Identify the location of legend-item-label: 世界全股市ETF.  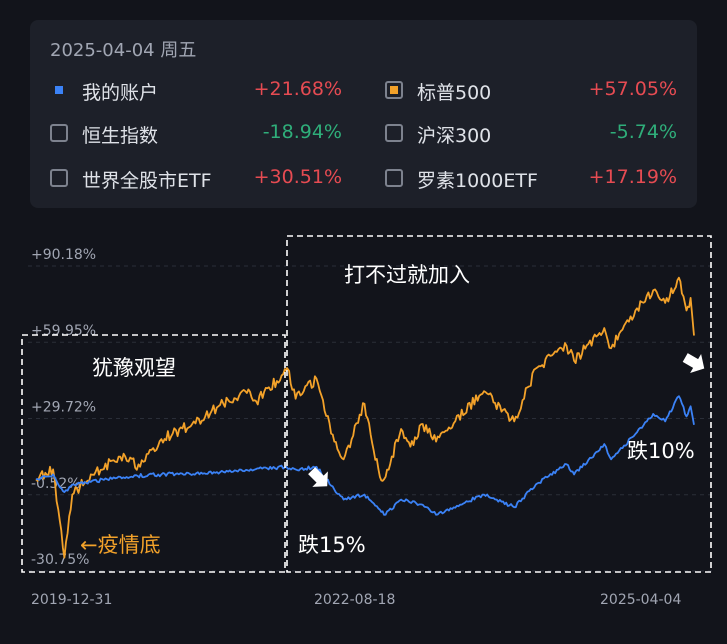
(147, 181).